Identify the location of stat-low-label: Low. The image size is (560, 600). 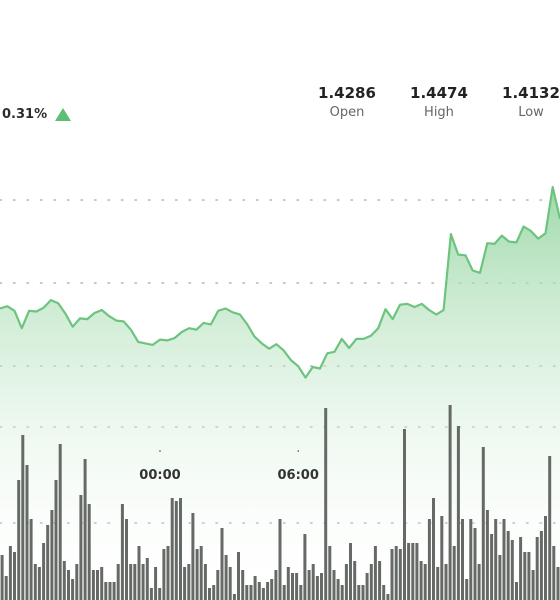
(531, 112).